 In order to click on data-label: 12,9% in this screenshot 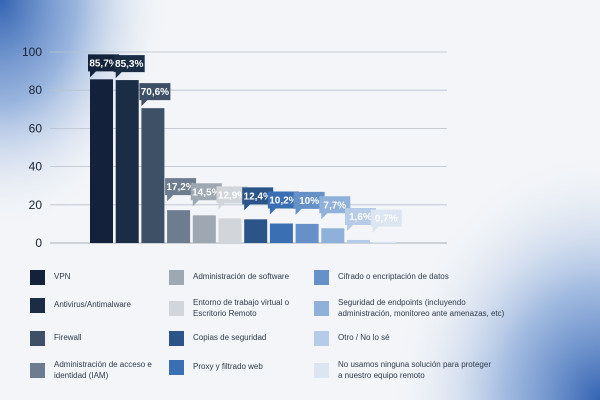, I will do `click(232, 195)`.